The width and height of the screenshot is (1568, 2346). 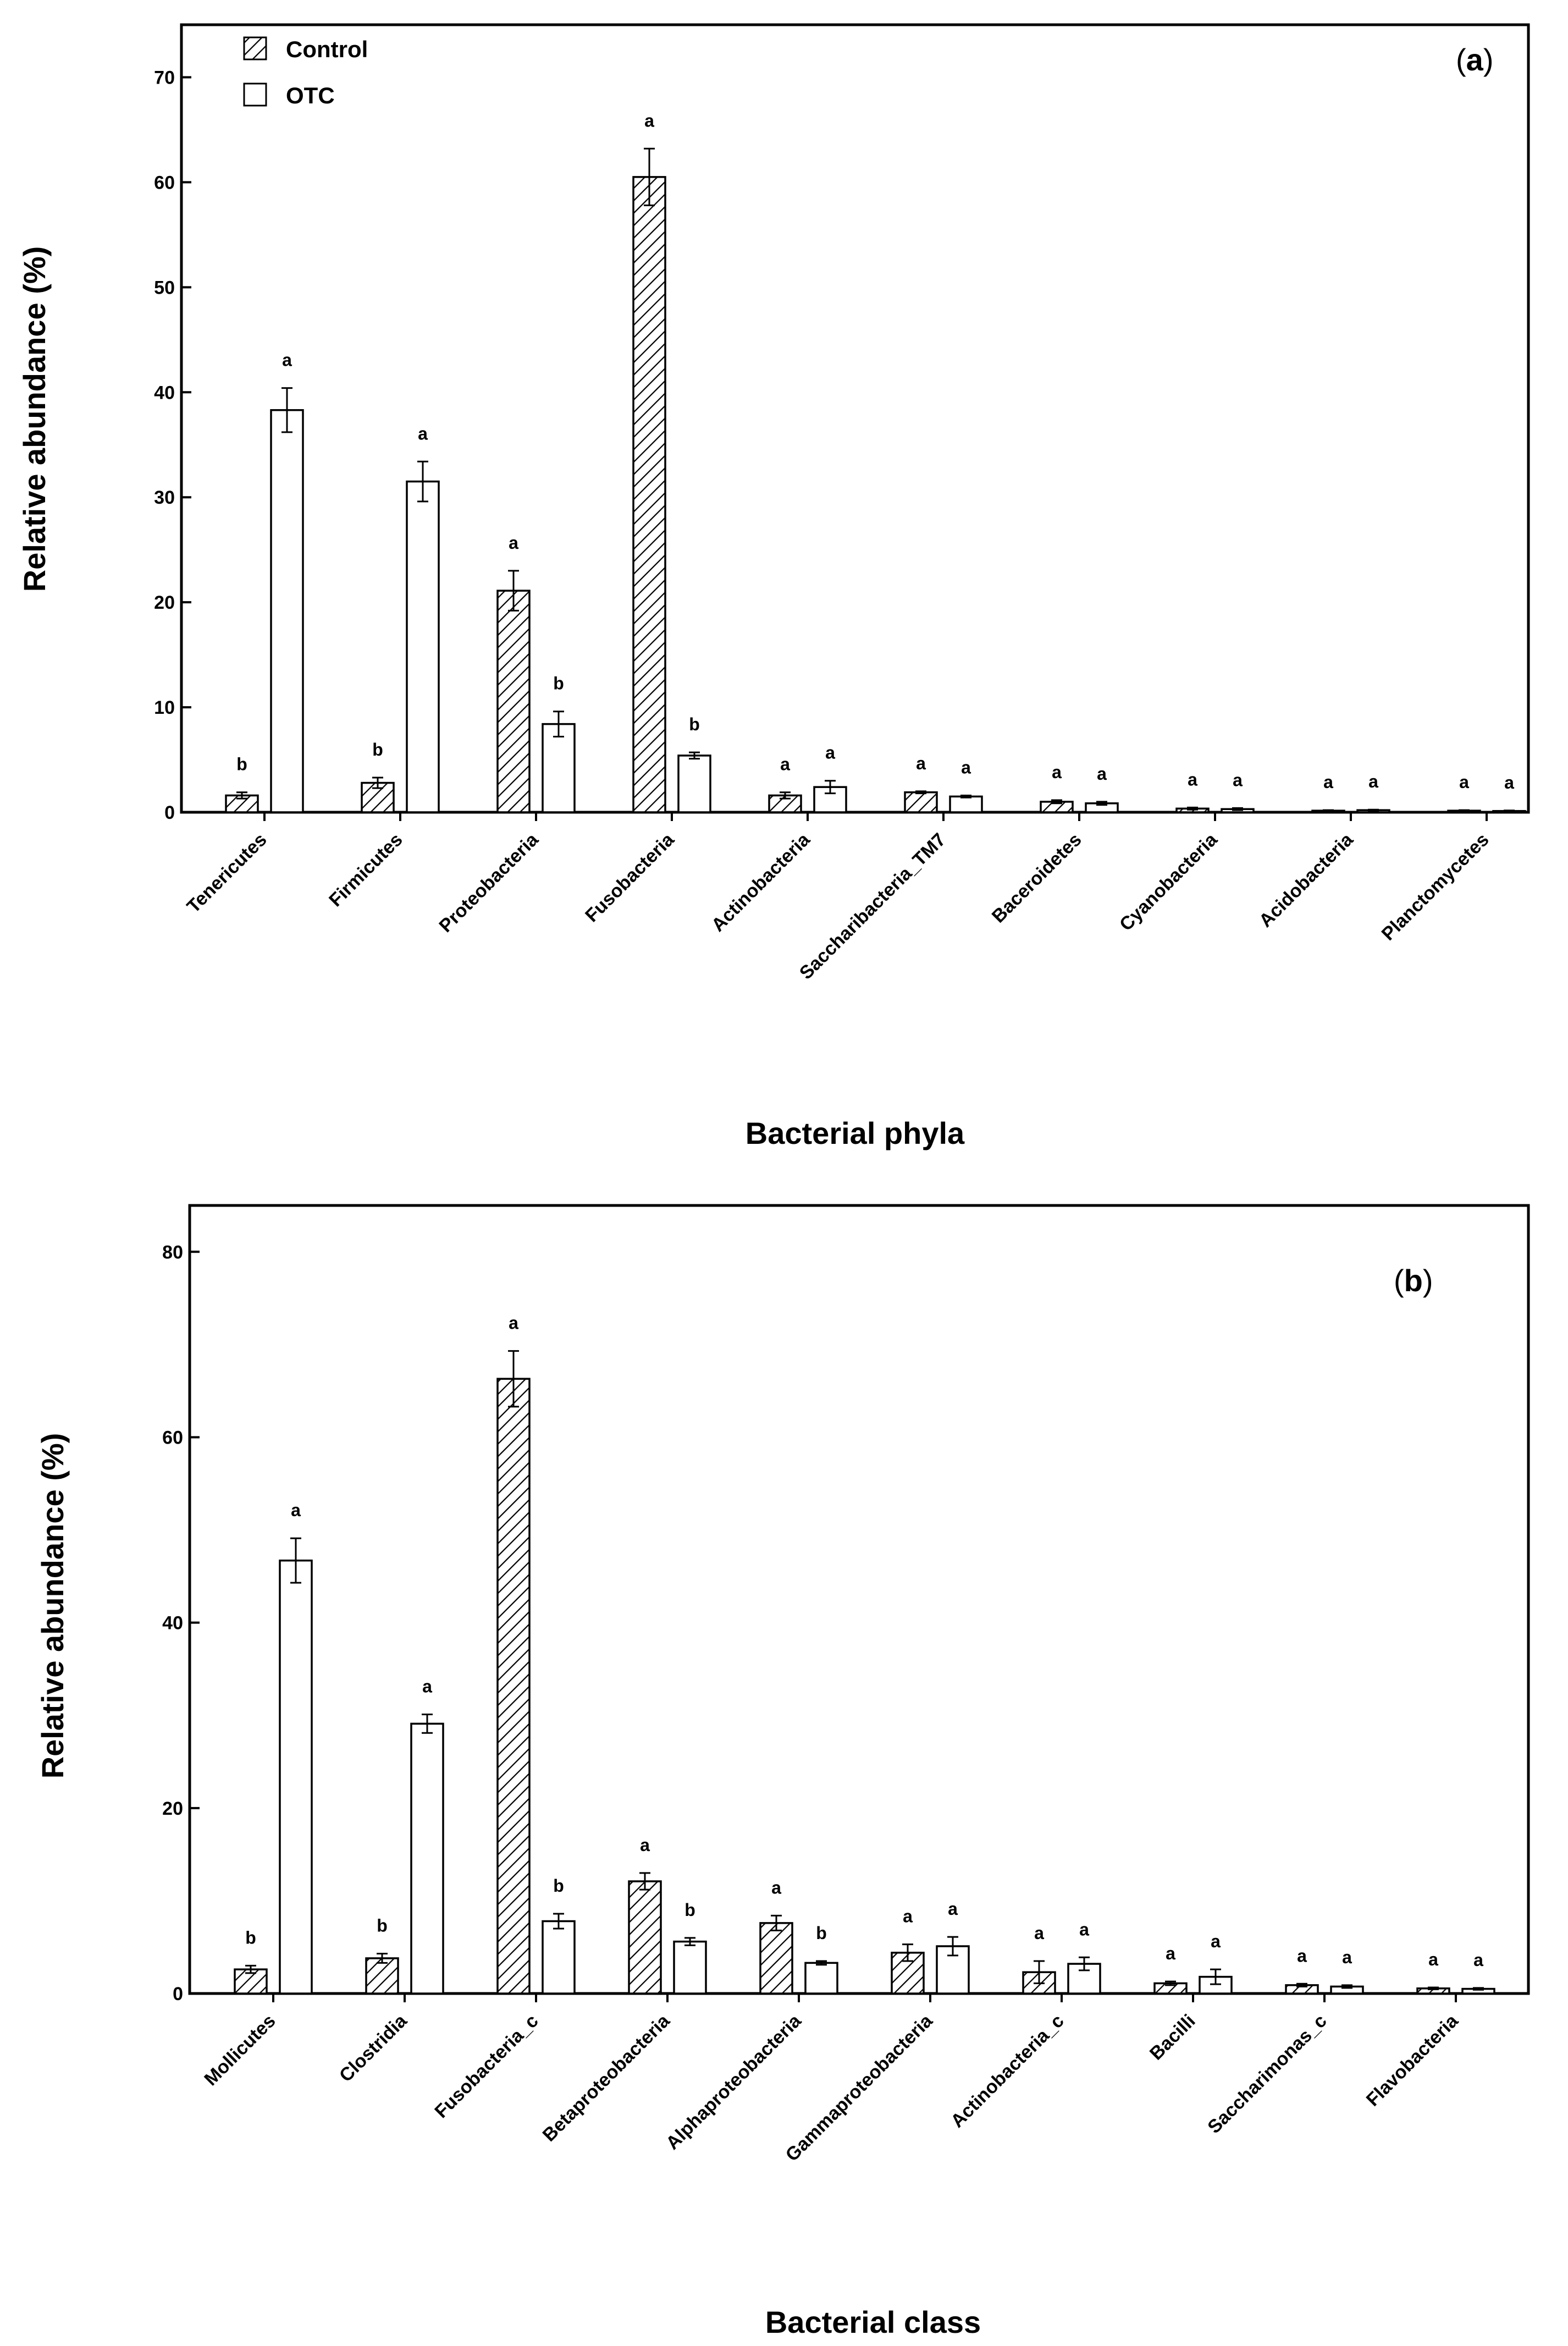 I want to click on y-tick-label: 70, so click(x=164, y=77).